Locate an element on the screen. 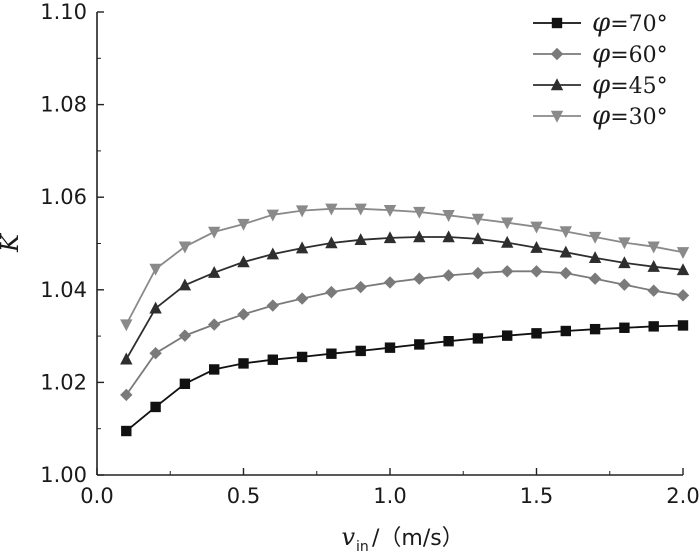 The width and height of the screenshot is (700, 555). y-tick-label: 1.02 is located at coordinates (63, 382).